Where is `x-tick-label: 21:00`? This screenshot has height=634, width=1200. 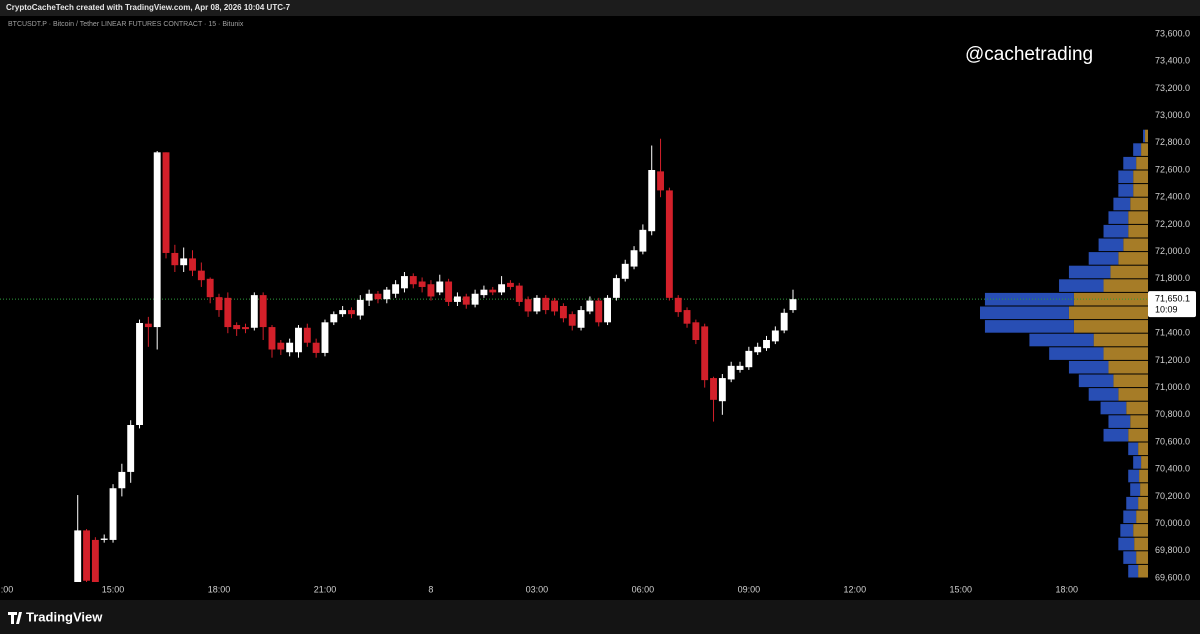 x-tick-label: 21:00 is located at coordinates (325, 589).